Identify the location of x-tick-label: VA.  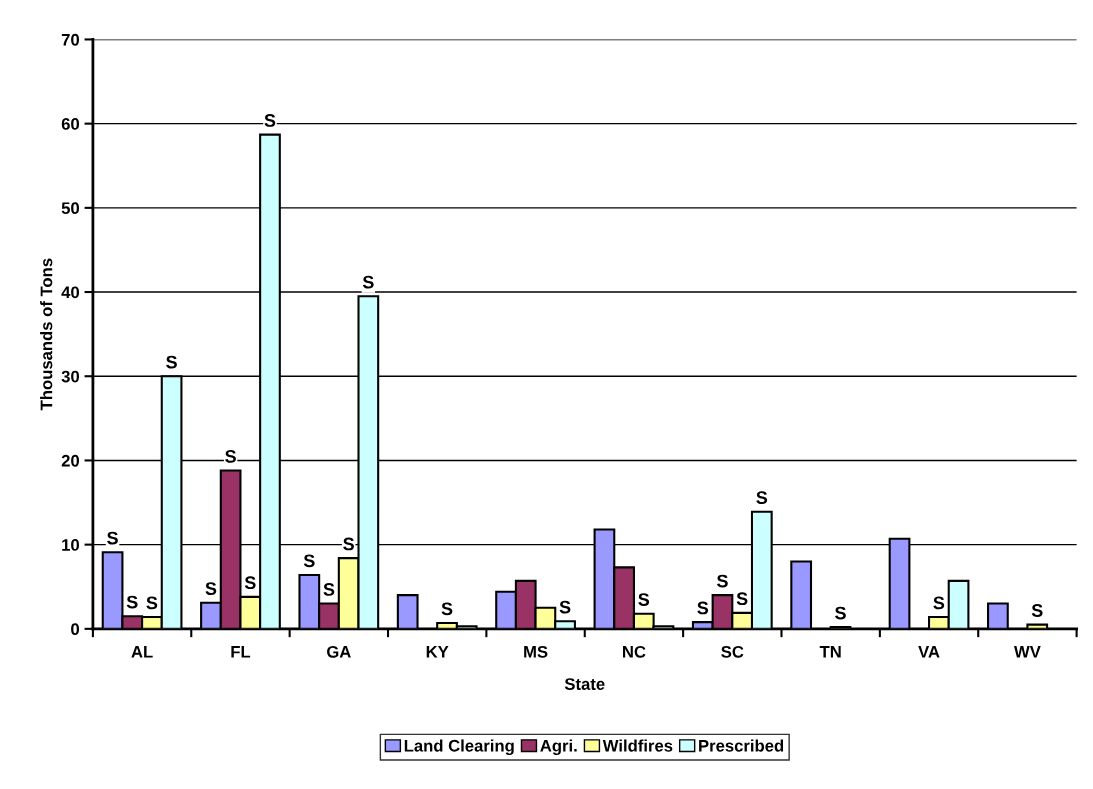
(929, 652).